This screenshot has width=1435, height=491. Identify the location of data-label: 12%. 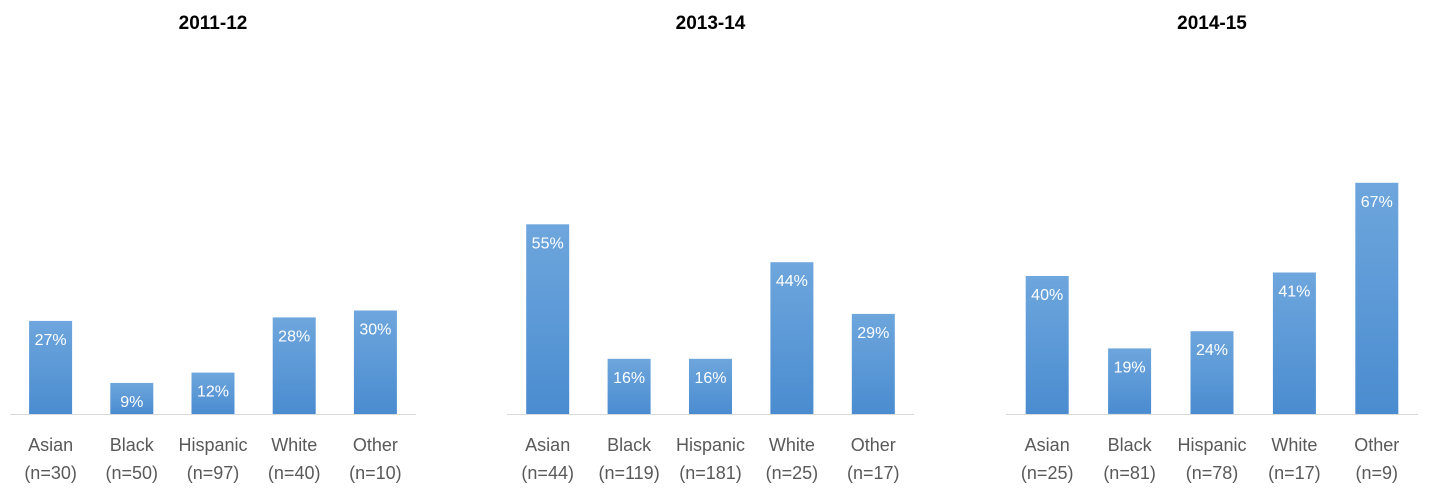
(213, 392).